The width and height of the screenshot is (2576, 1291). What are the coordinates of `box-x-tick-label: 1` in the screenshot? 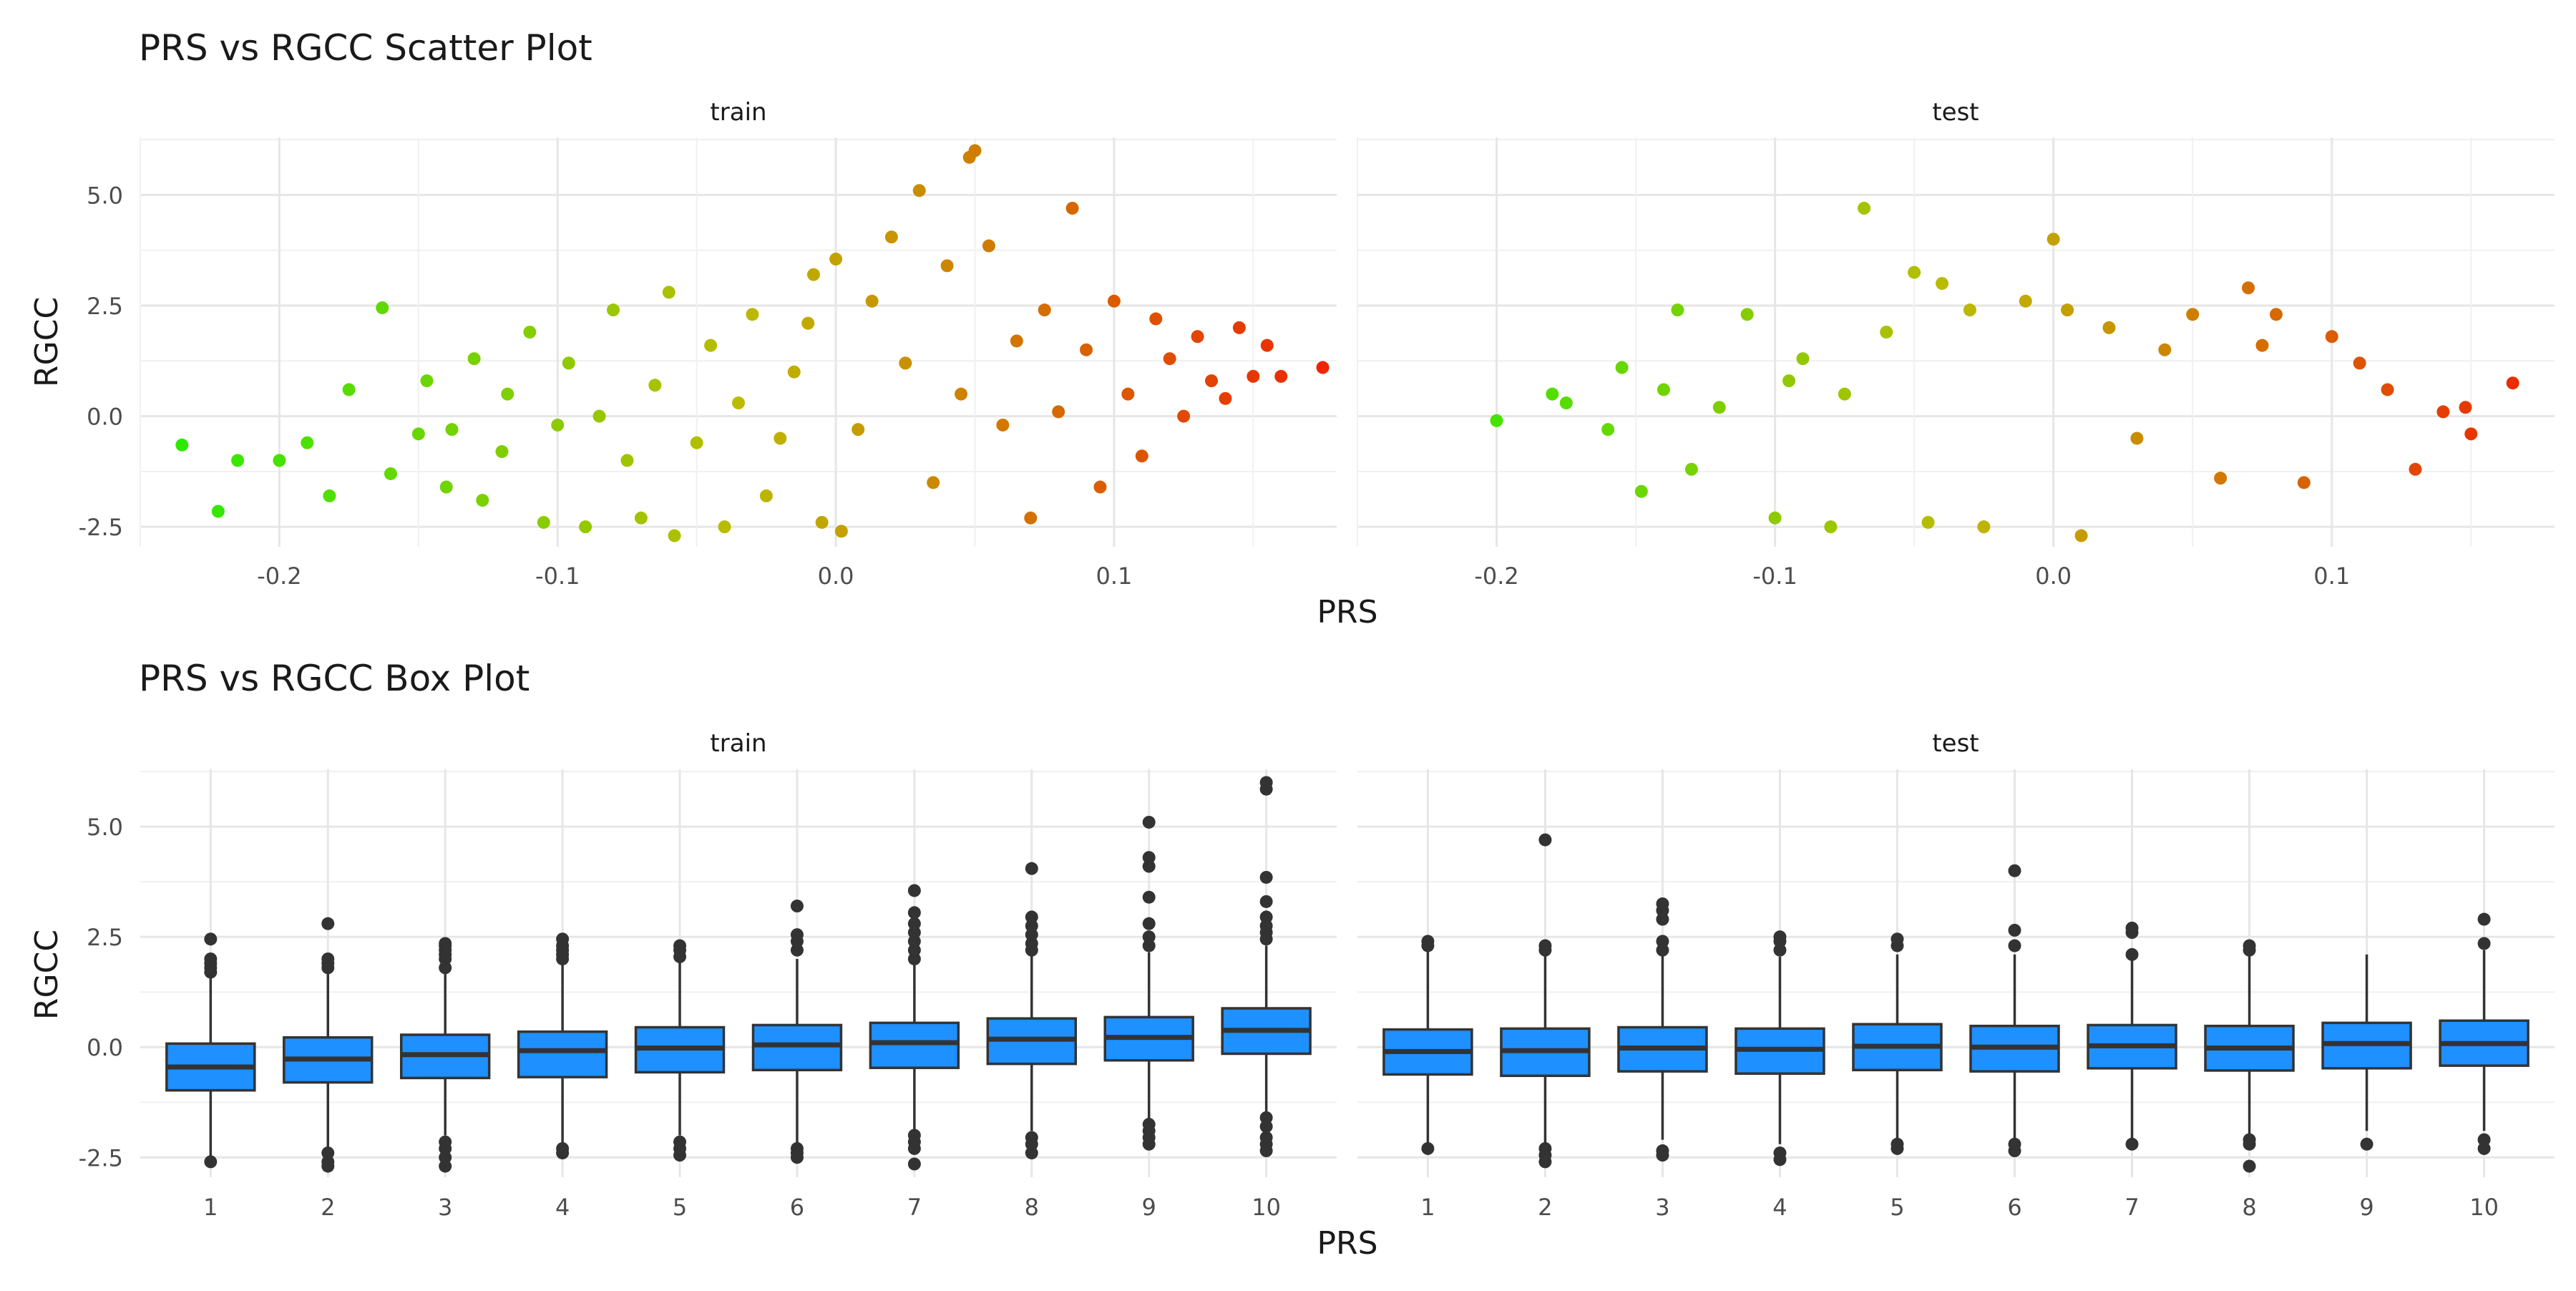 It's located at (210, 1207).